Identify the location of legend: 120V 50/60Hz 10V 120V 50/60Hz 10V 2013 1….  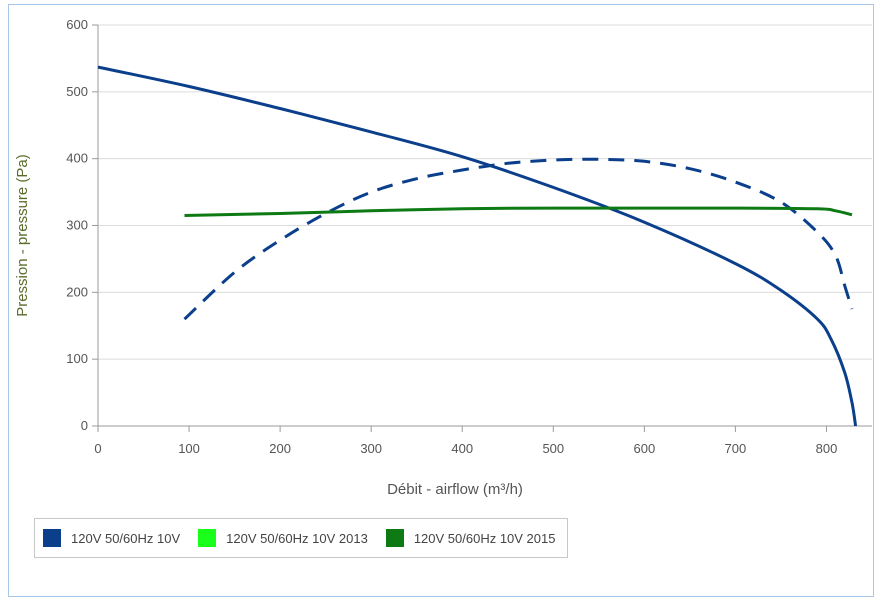
(301, 538).